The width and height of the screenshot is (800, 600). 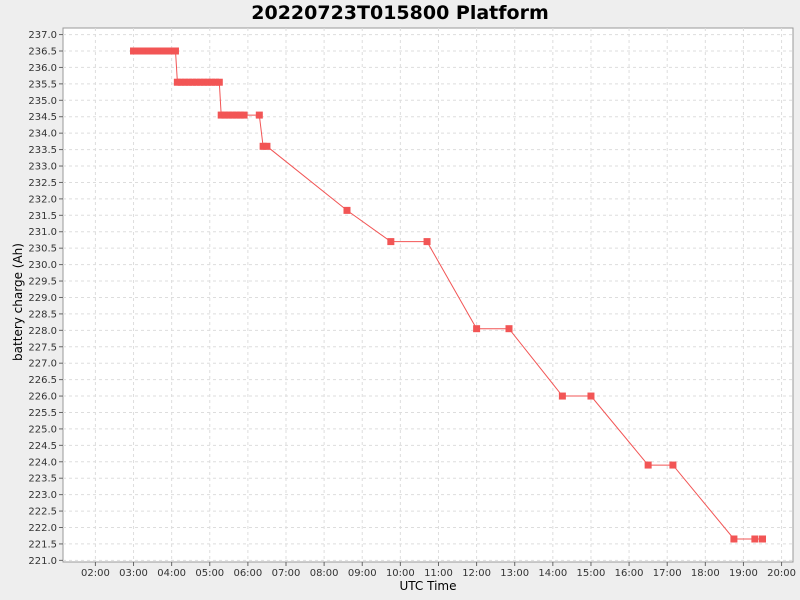 I want to click on x-tick-label: 18:00, so click(x=705, y=573).